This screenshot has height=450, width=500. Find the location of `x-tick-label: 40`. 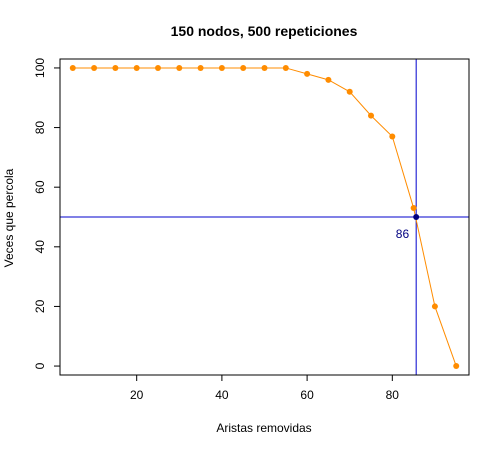

x-tick-label: 40 is located at coordinates (222, 395).